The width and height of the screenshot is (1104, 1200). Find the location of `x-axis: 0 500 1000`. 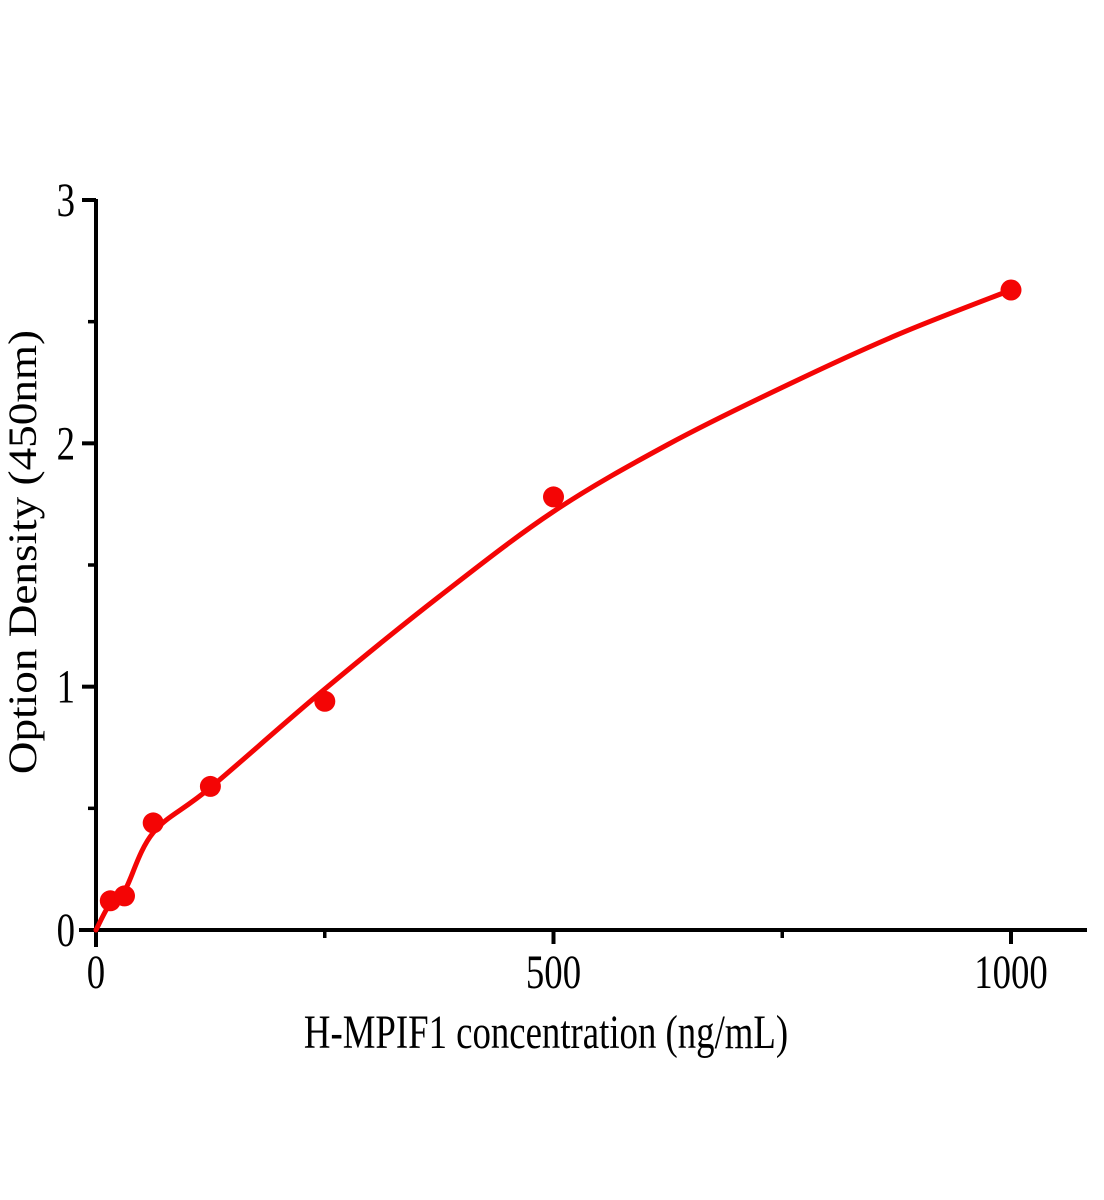

x-axis: 0 500 1000 is located at coordinates (583, 963).